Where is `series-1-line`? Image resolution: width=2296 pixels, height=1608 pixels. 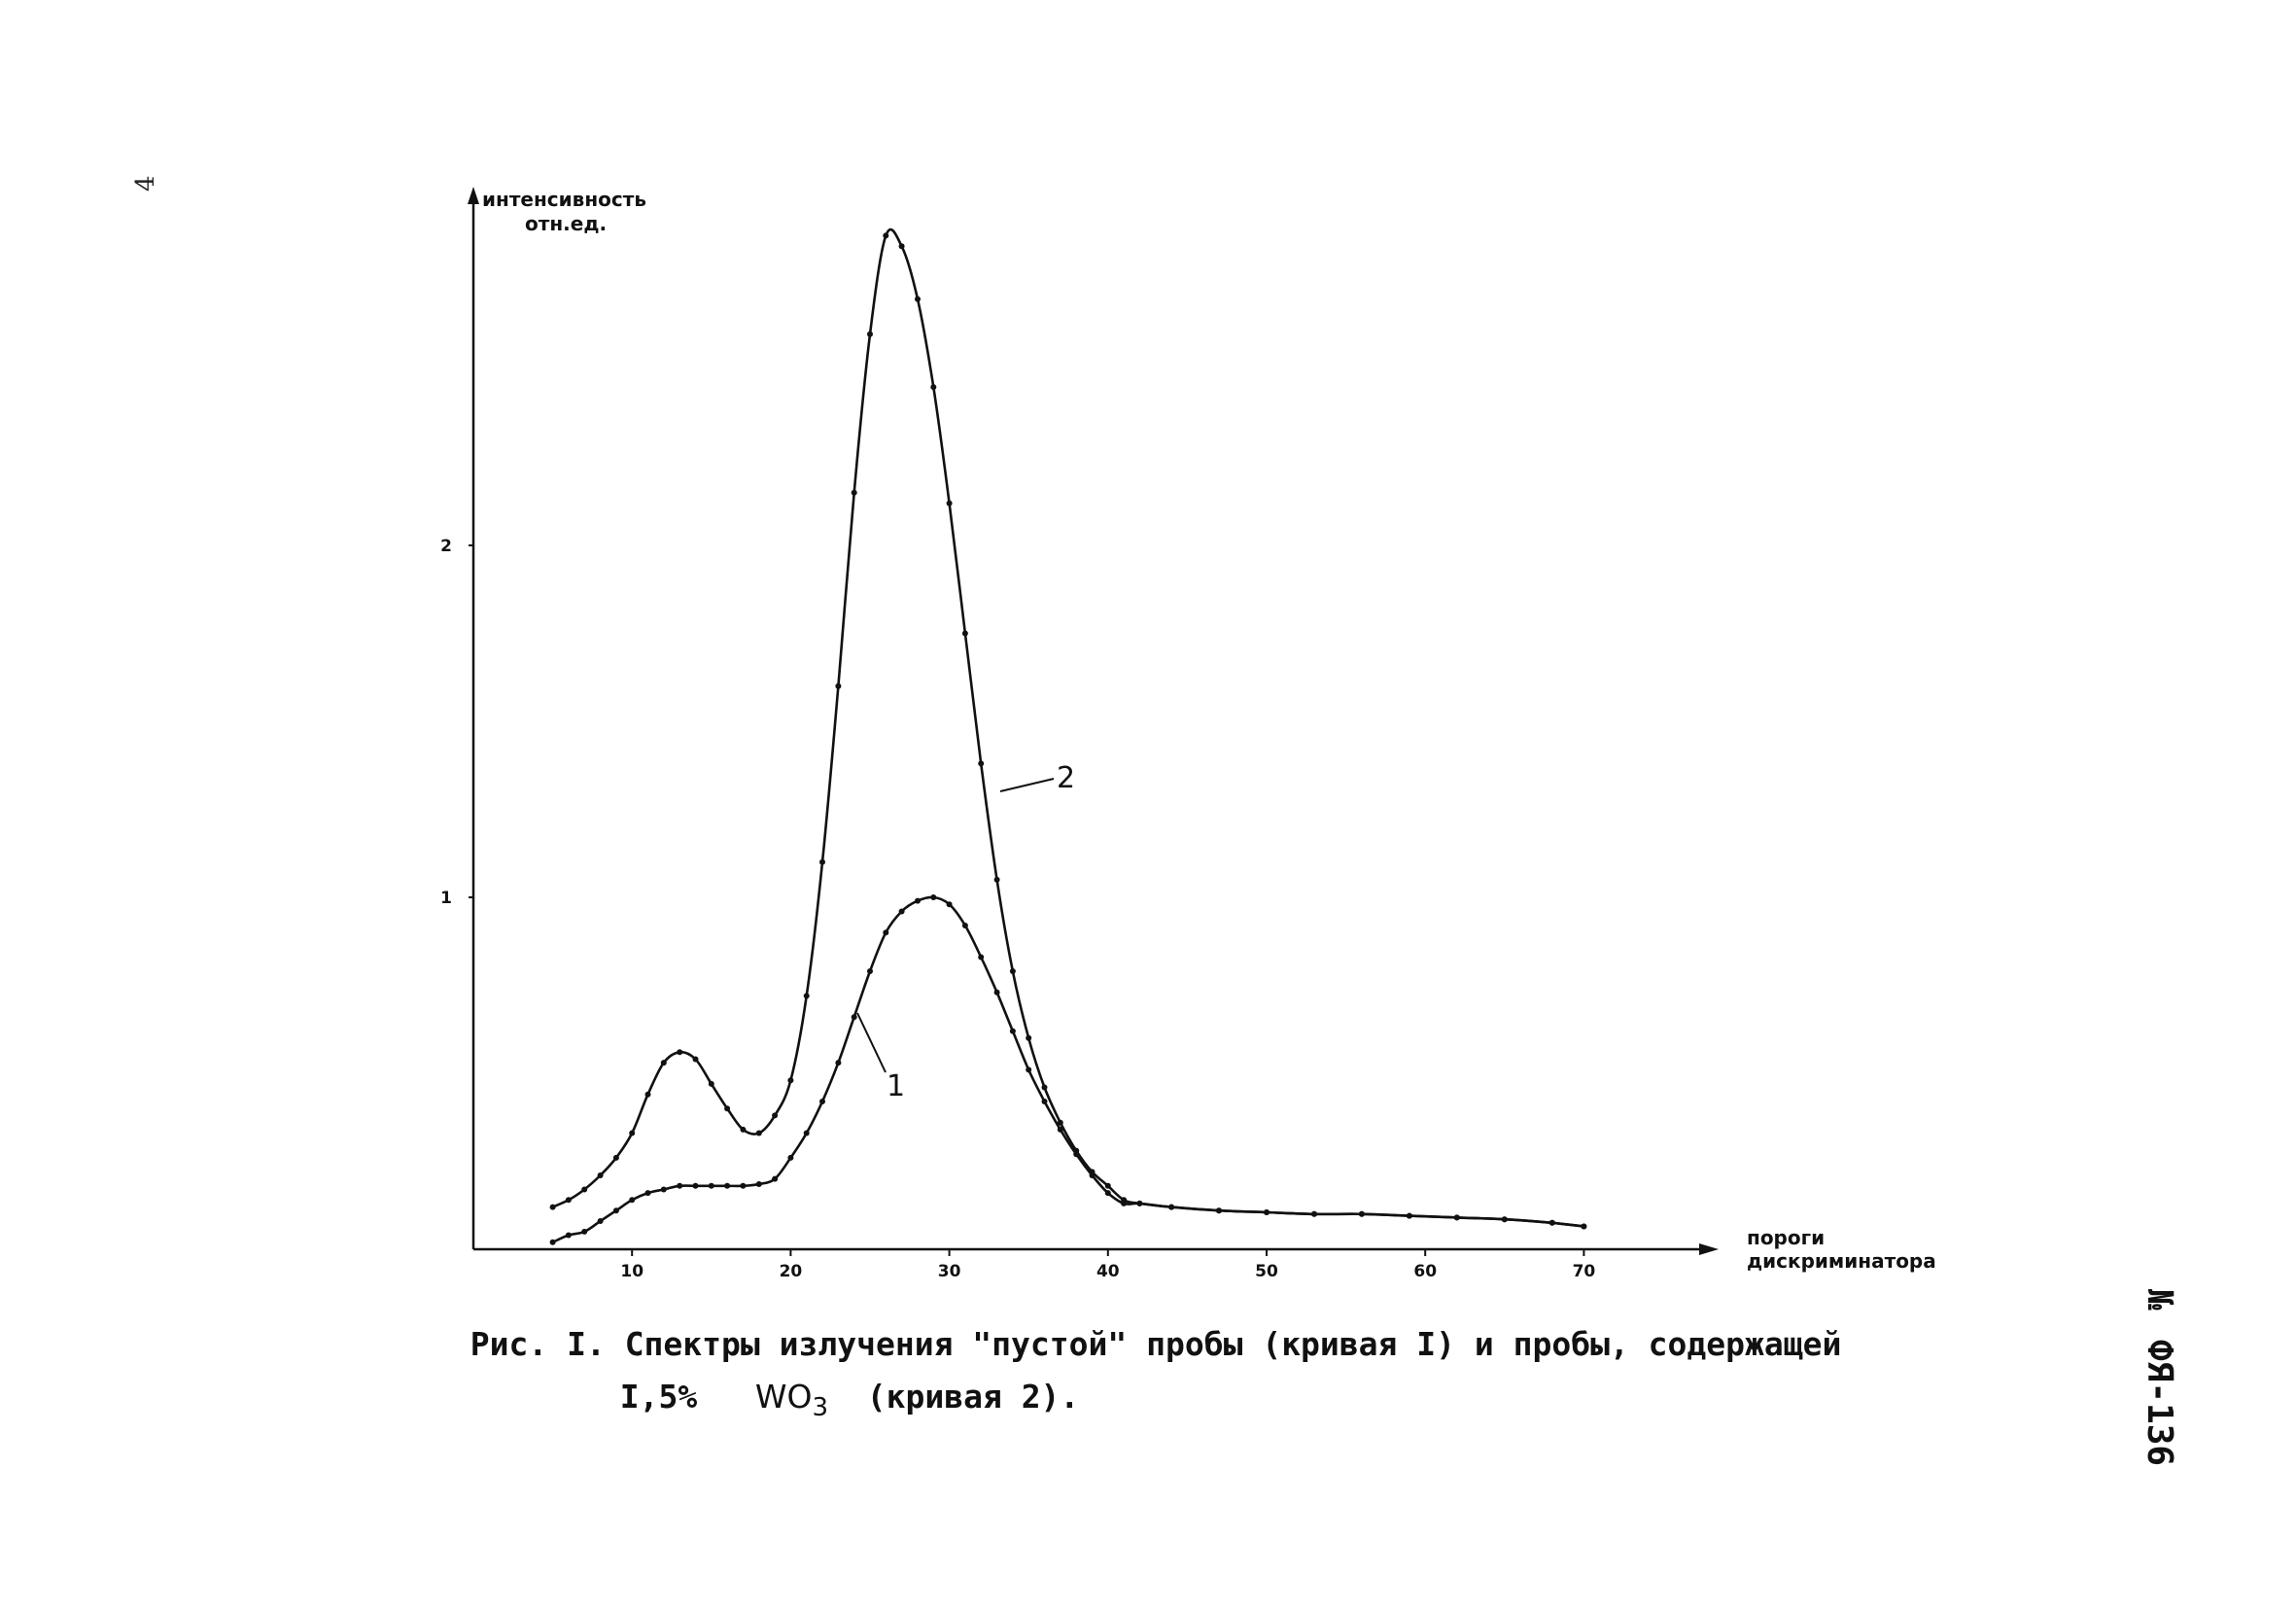
series-1-line is located at coordinates (1068, 1069).